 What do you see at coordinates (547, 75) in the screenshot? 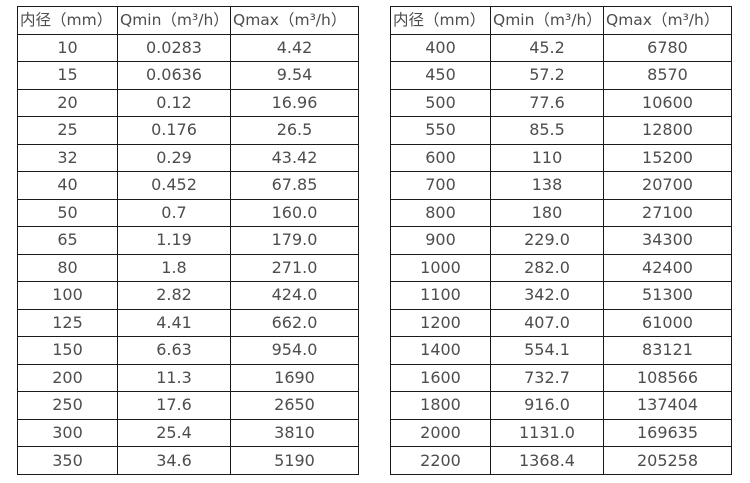
I see `qmin-cell: 57.2` at bounding box center [547, 75].